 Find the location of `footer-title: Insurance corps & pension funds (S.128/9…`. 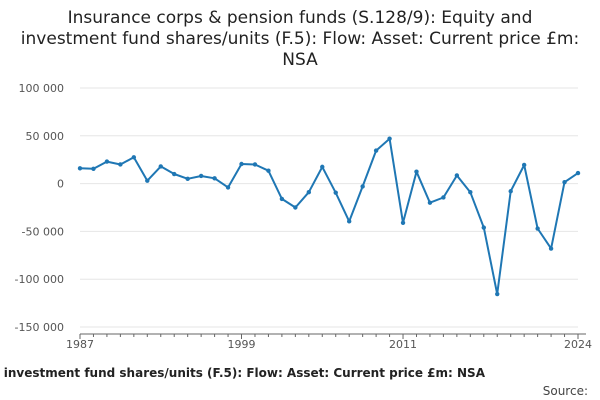

footer-title: Insurance corps & pension funds (S.128/9… is located at coordinates (300, 375).